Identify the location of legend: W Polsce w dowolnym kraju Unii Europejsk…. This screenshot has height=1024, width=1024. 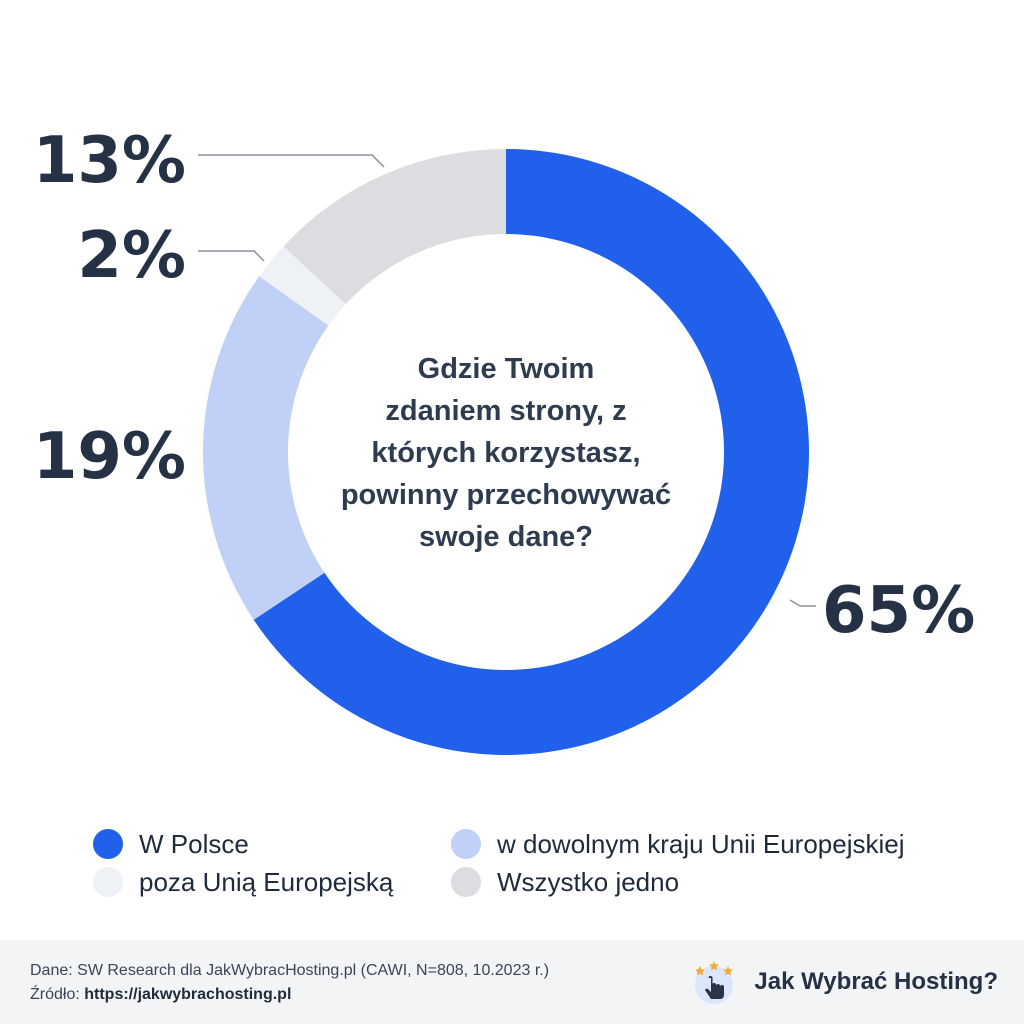
(543, 866).